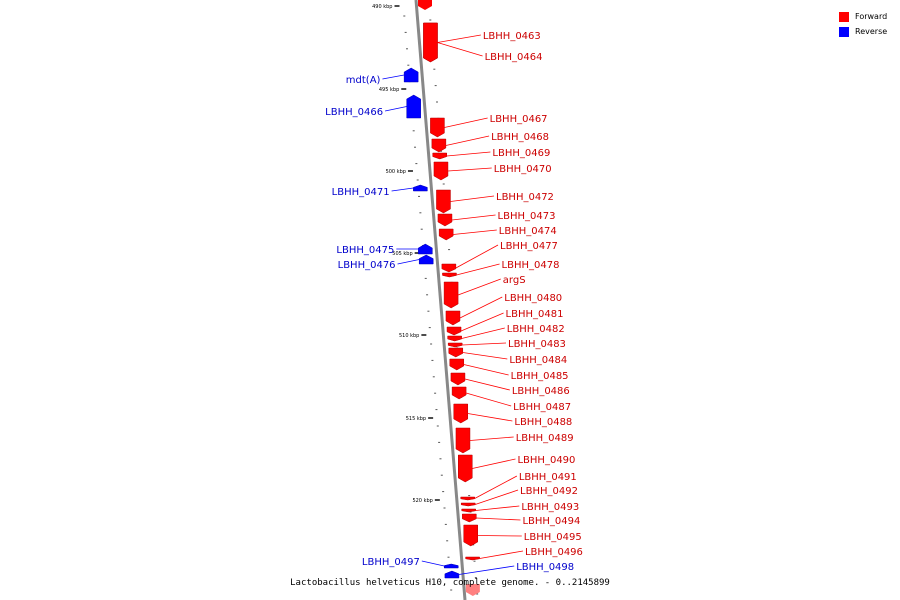 The image size is (900, 600). I want to click on gene-label-rev-lbhh-0471: LBHH_0471, so click(361, 192).